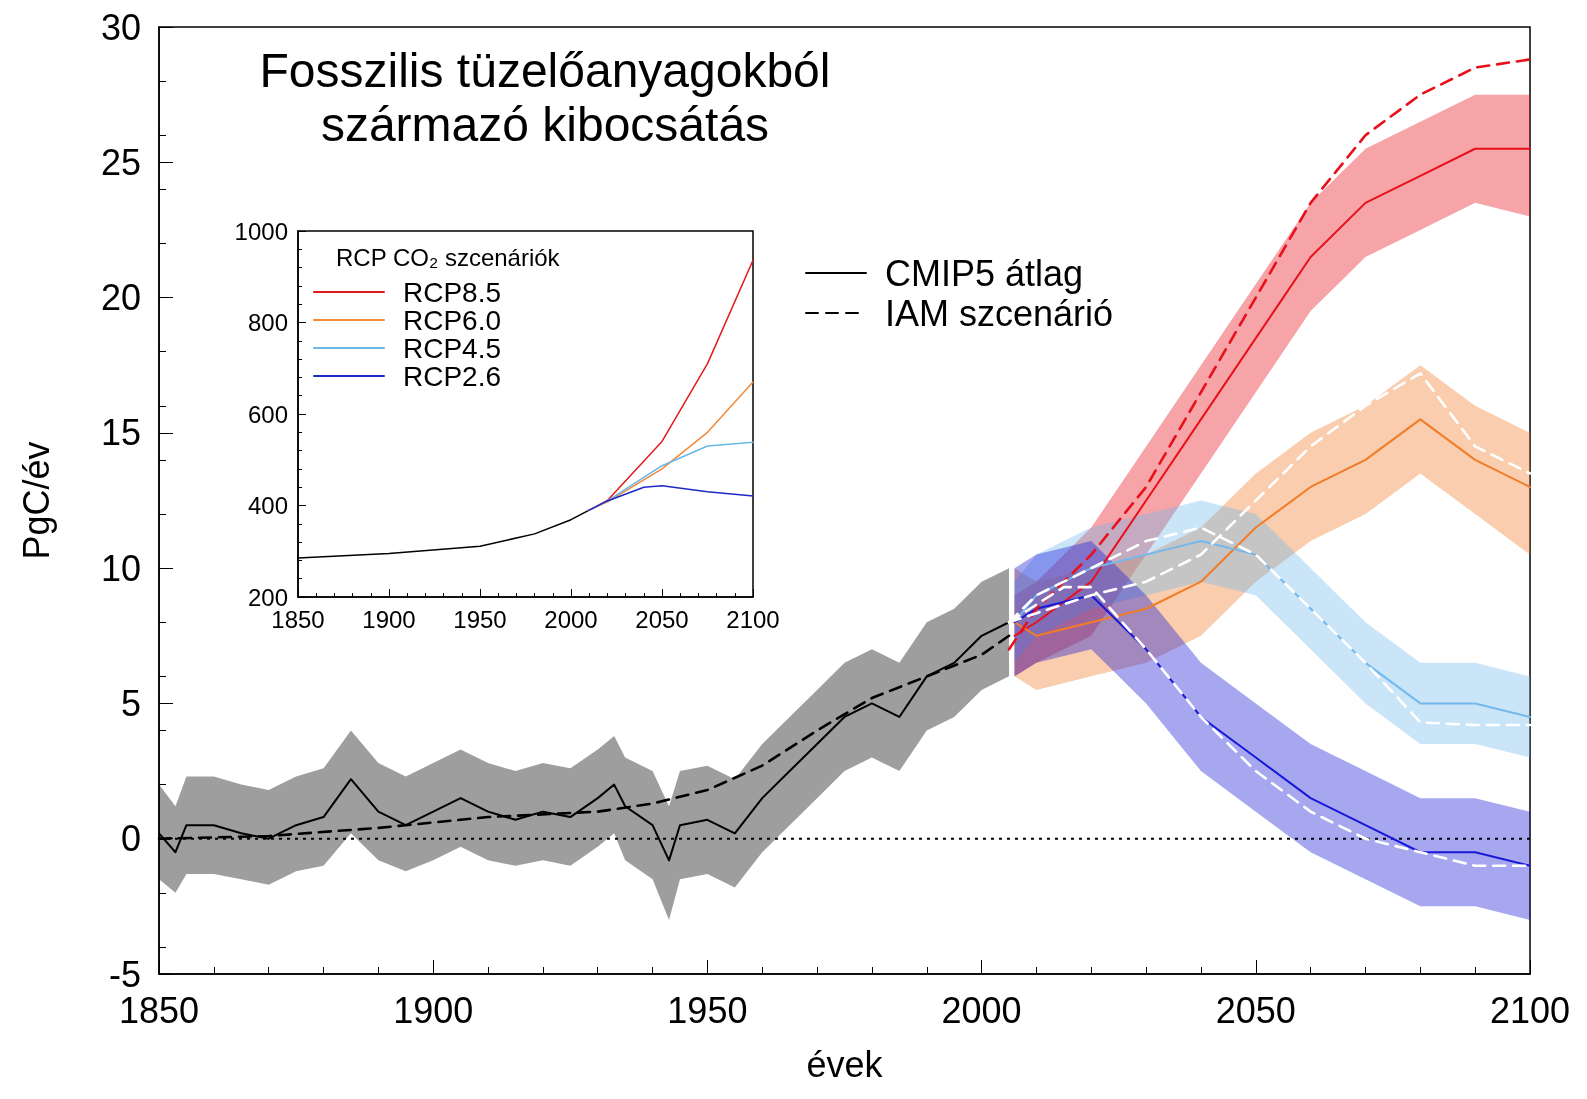  What do you see at coordinates (36, 500) in the screenshot?
I see `y-axis-title: PgC/év` at bounding box center [36, 500].